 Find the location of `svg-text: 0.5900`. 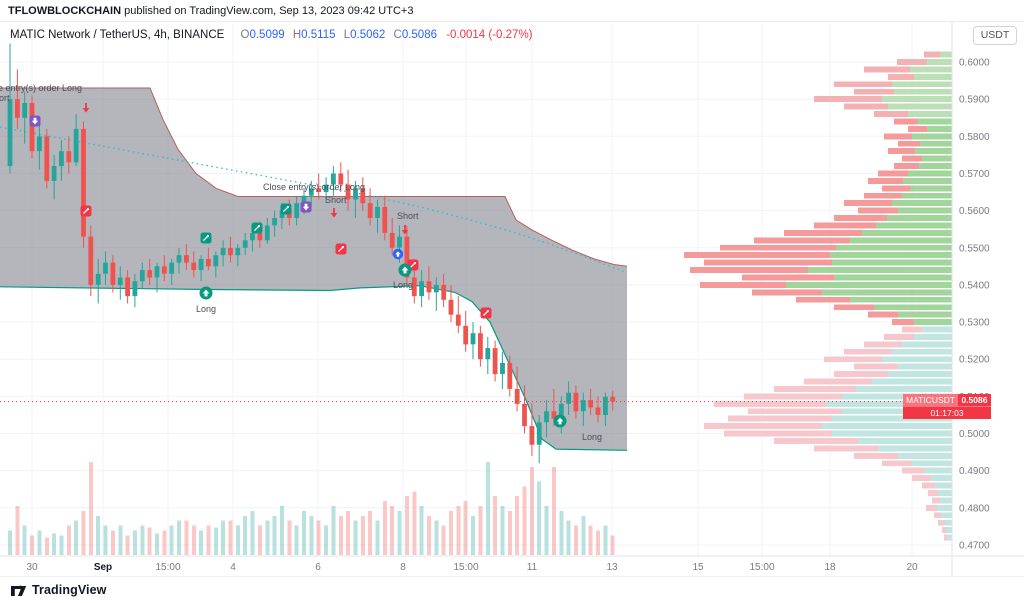

svg-text: 0.5900 is located at coordinates (974, 100).